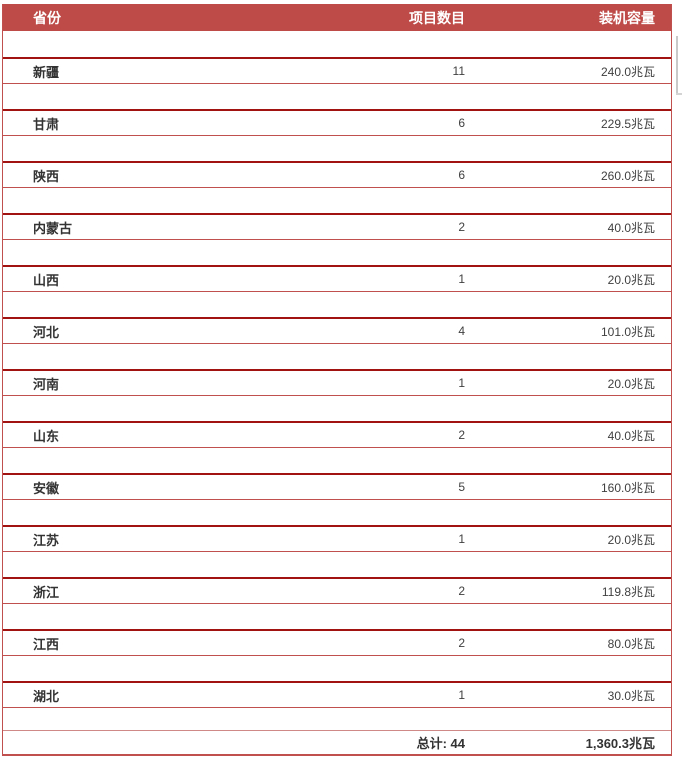  I want to click on province-cell: 内蒙古, so click(53, 228).